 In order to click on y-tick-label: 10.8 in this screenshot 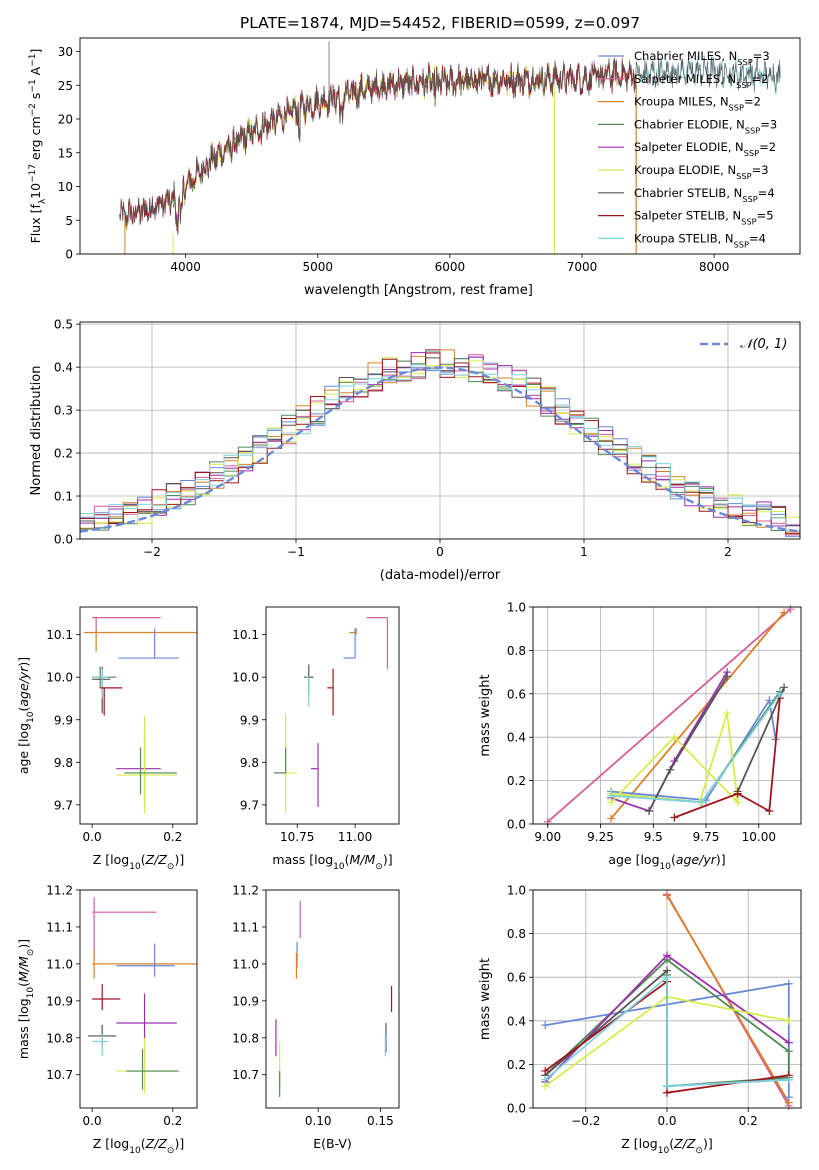, I will do `click(245, 1038)`.